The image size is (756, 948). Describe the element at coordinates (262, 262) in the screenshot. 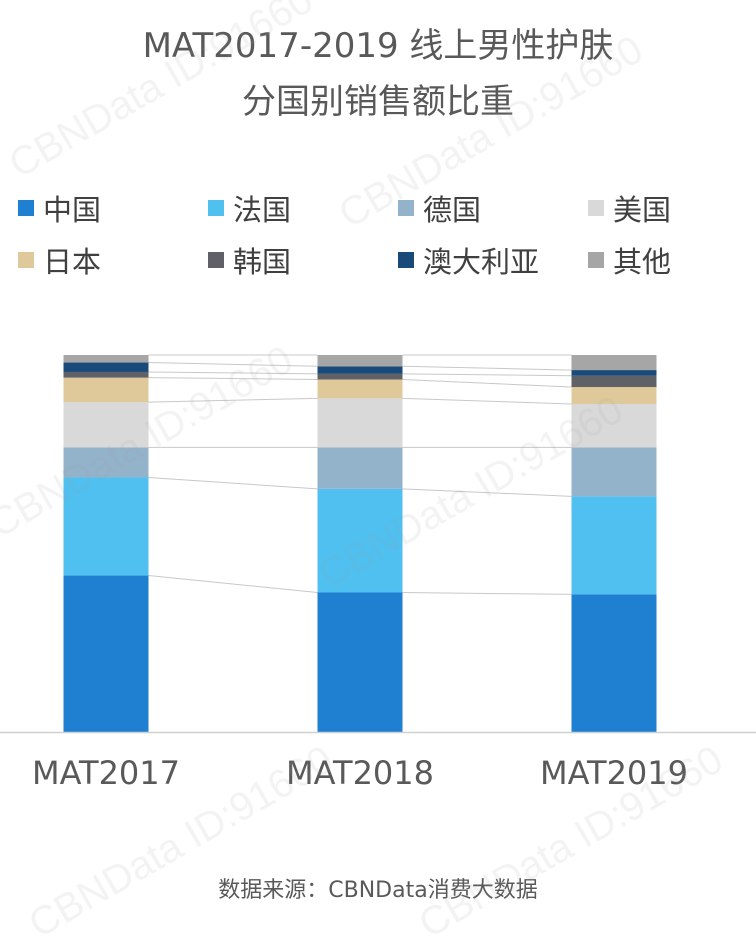

I see `legend-label: 韩国` at that location.